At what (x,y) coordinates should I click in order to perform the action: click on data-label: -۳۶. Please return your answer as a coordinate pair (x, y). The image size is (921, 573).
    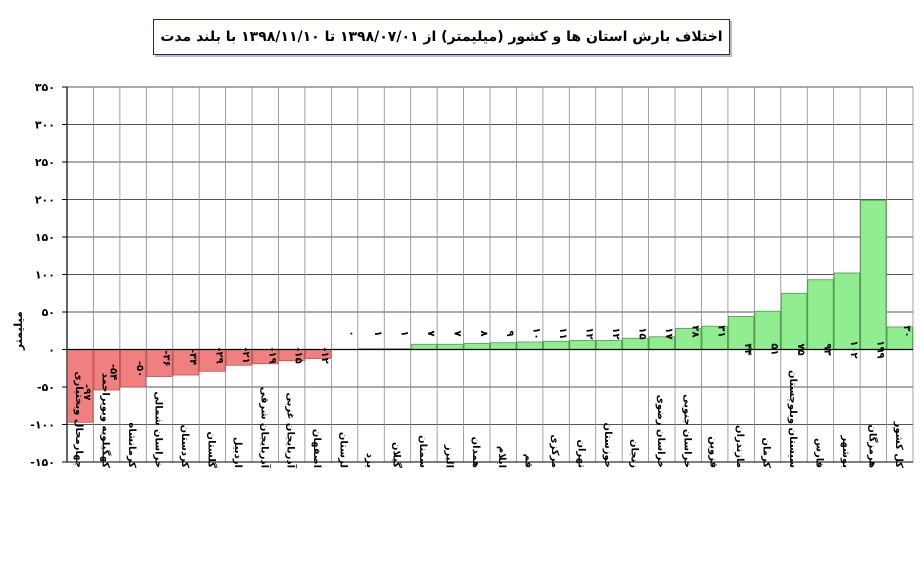
    Looking at the image, I should click on (166, 358).